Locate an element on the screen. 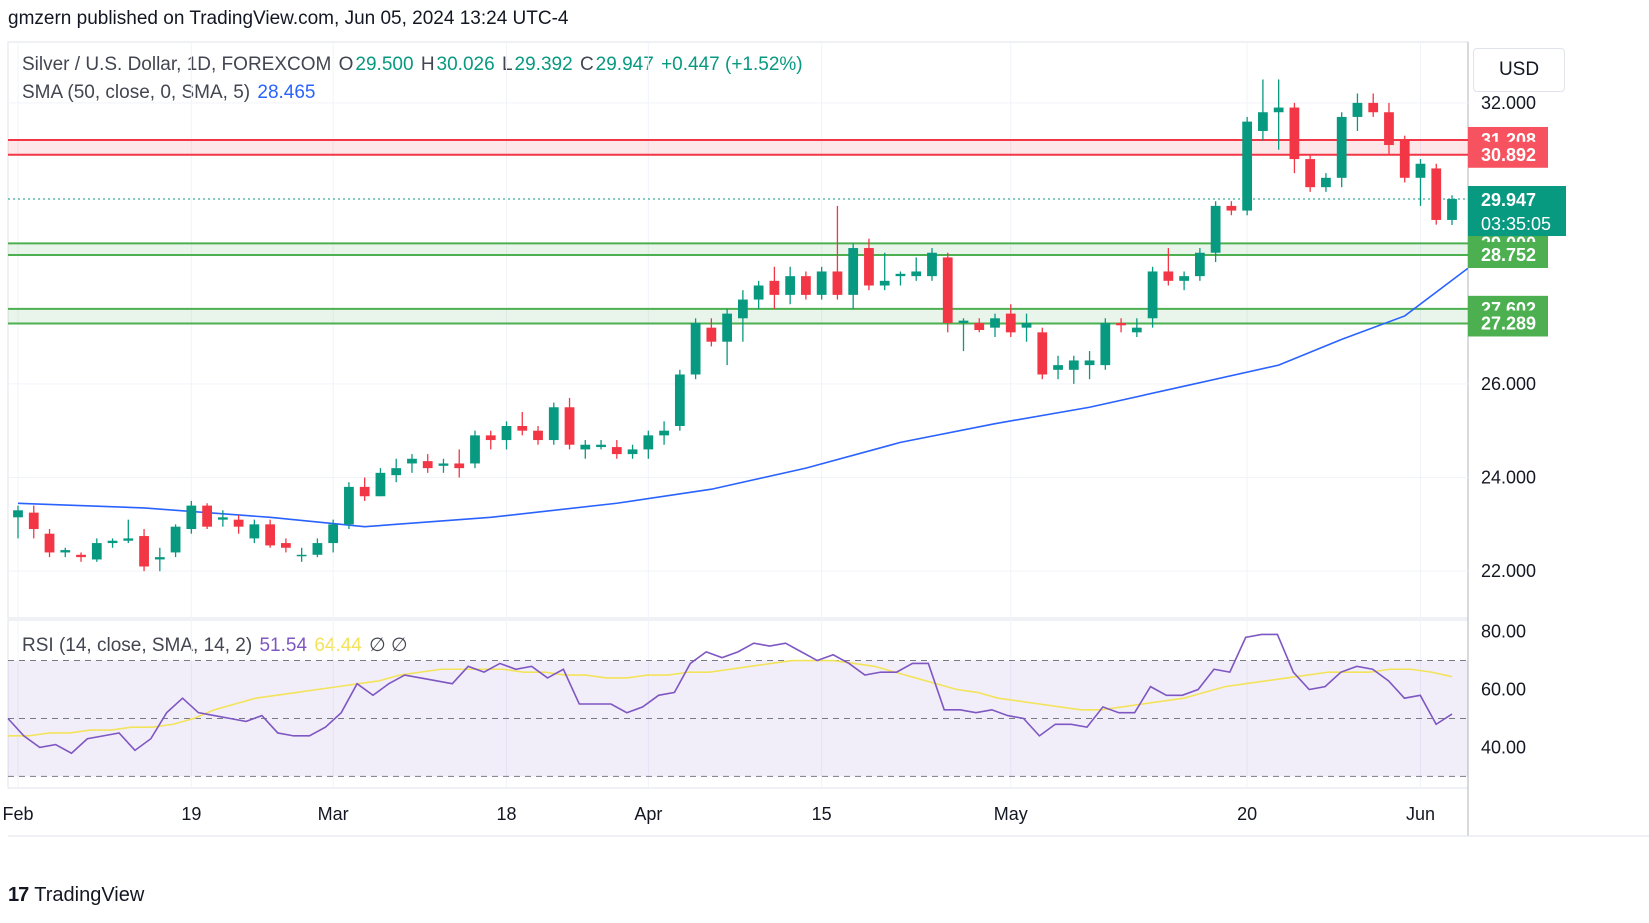 Image resolution: width=1649 pixels, height=923 pixels. time-tick-label: Mar is located at coordinates (333, 814).